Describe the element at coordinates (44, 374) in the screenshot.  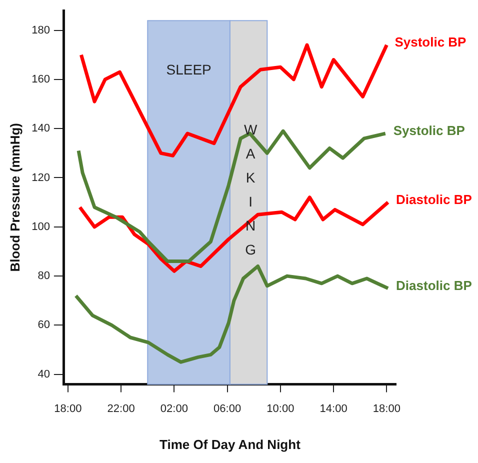
I see `y-tick-label: 40` at that location.